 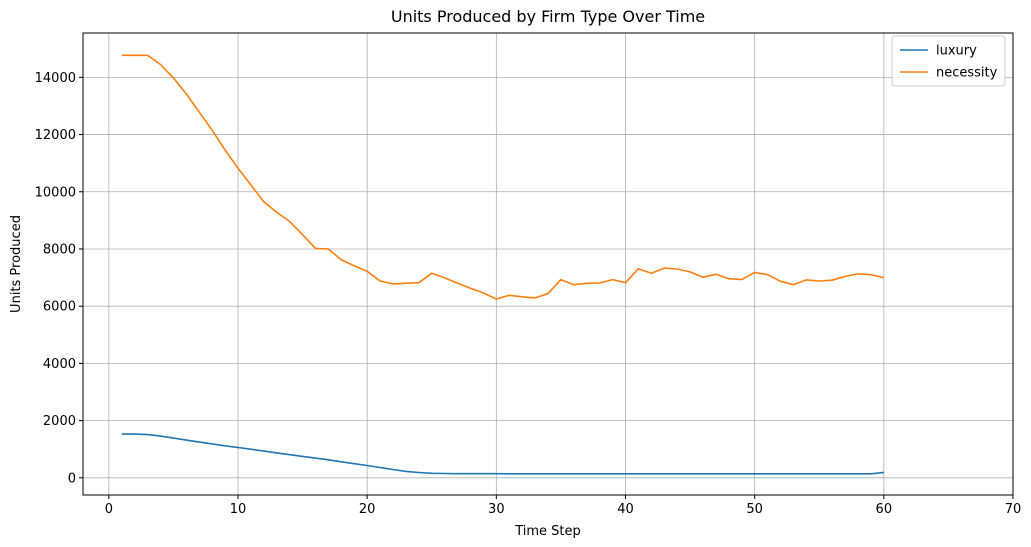 I want to click on y-tick-label: 14000, so click(x=55, y=78).